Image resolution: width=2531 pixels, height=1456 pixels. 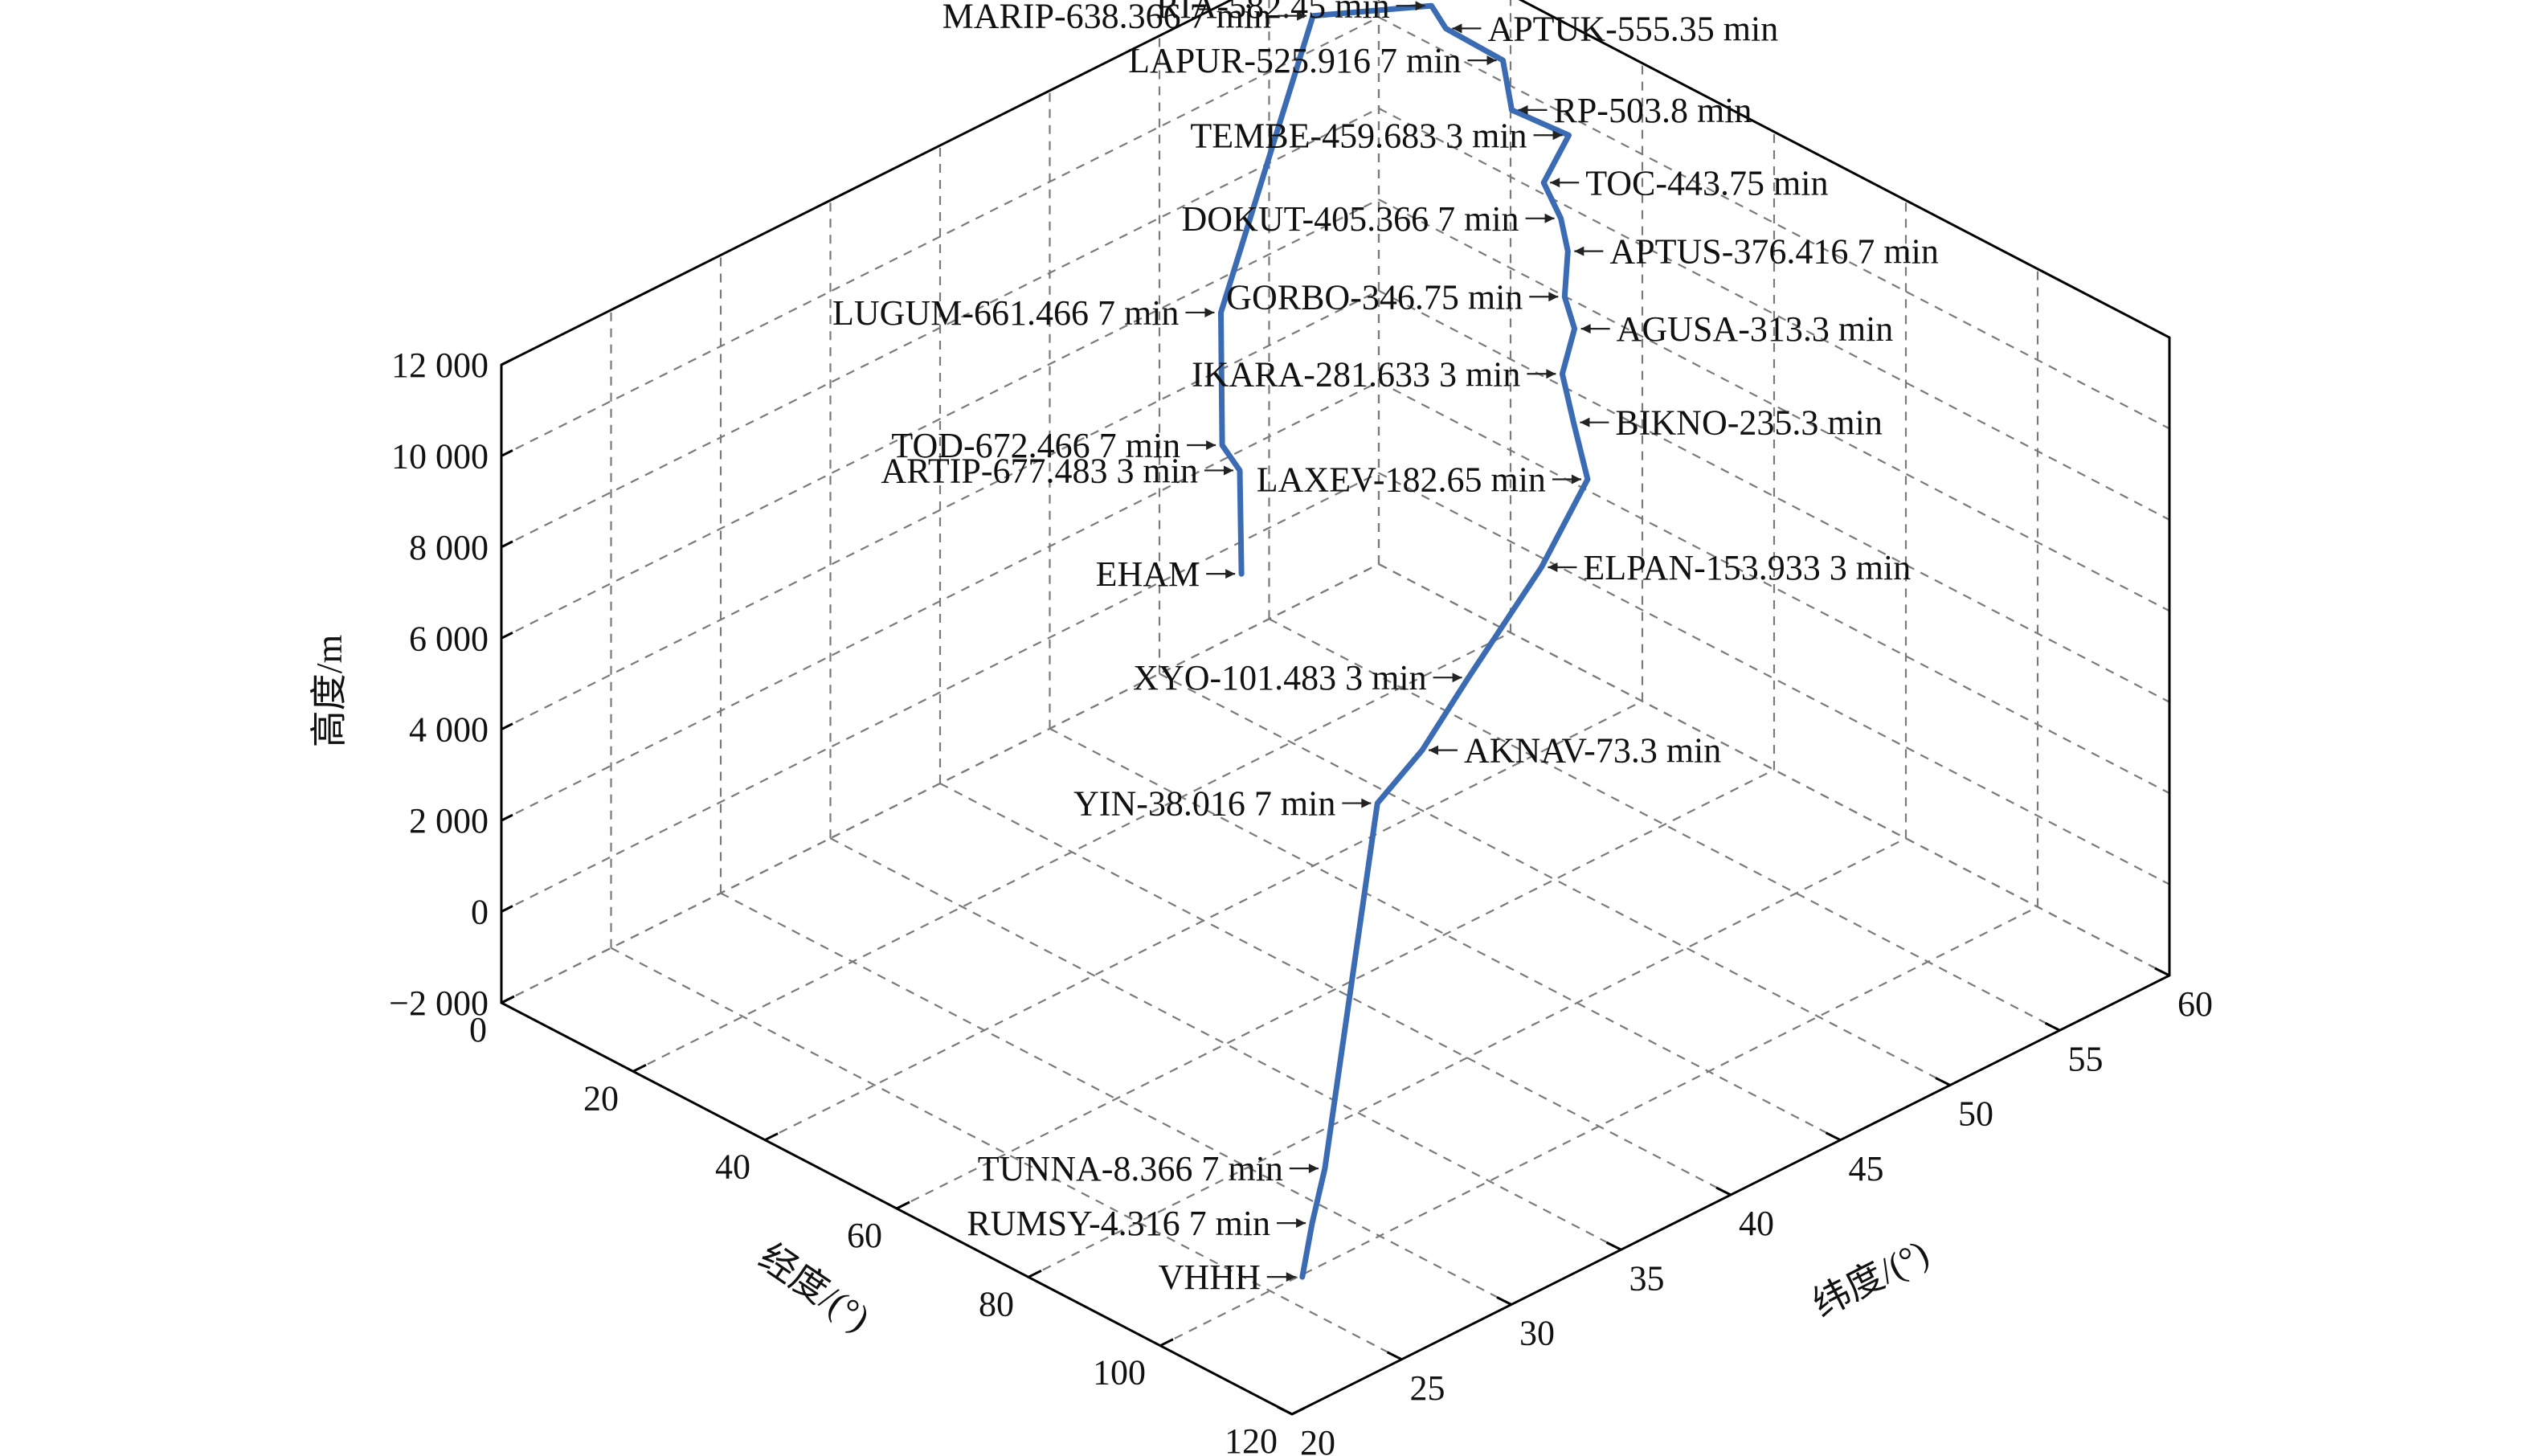 What do you see at coordinates (1039, 470) in the screenshot?
I see `waypoint-label: ARTIP-677.483 3 min` at bounding box center [1039, 470].